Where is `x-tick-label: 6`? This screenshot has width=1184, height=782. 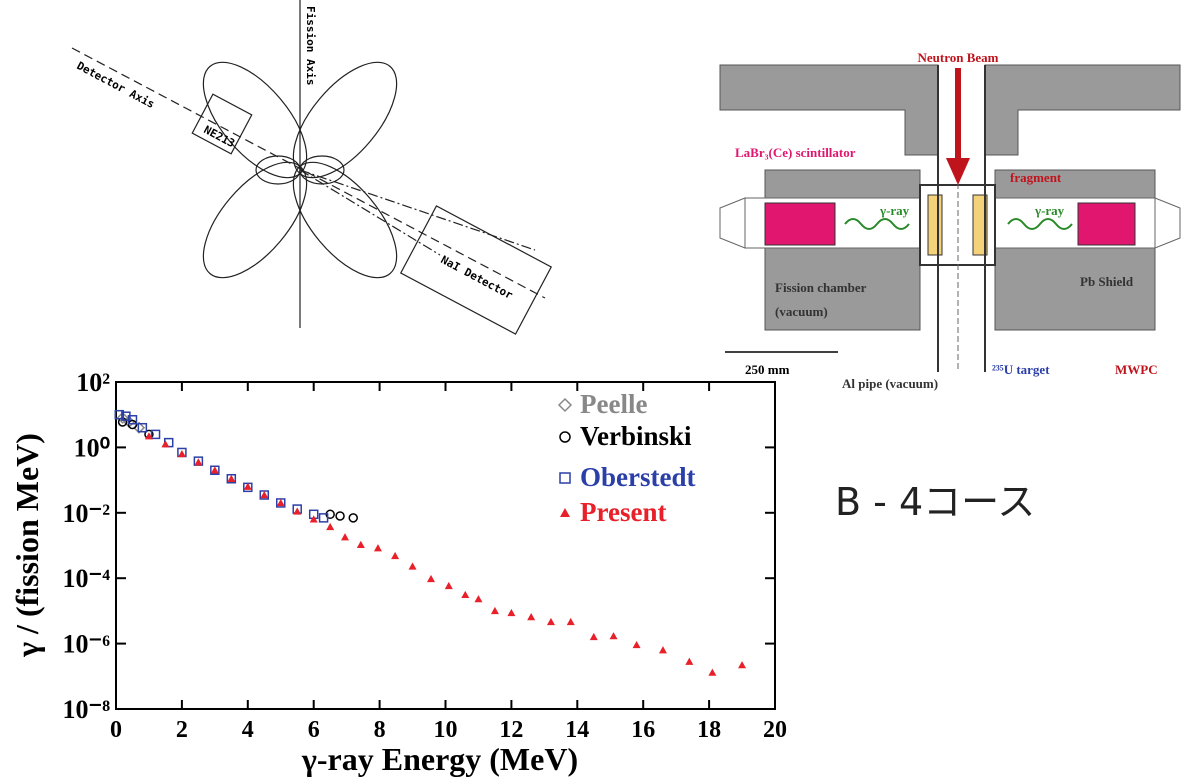
x-tick-label: 6 is located at coordinates (314, 730).